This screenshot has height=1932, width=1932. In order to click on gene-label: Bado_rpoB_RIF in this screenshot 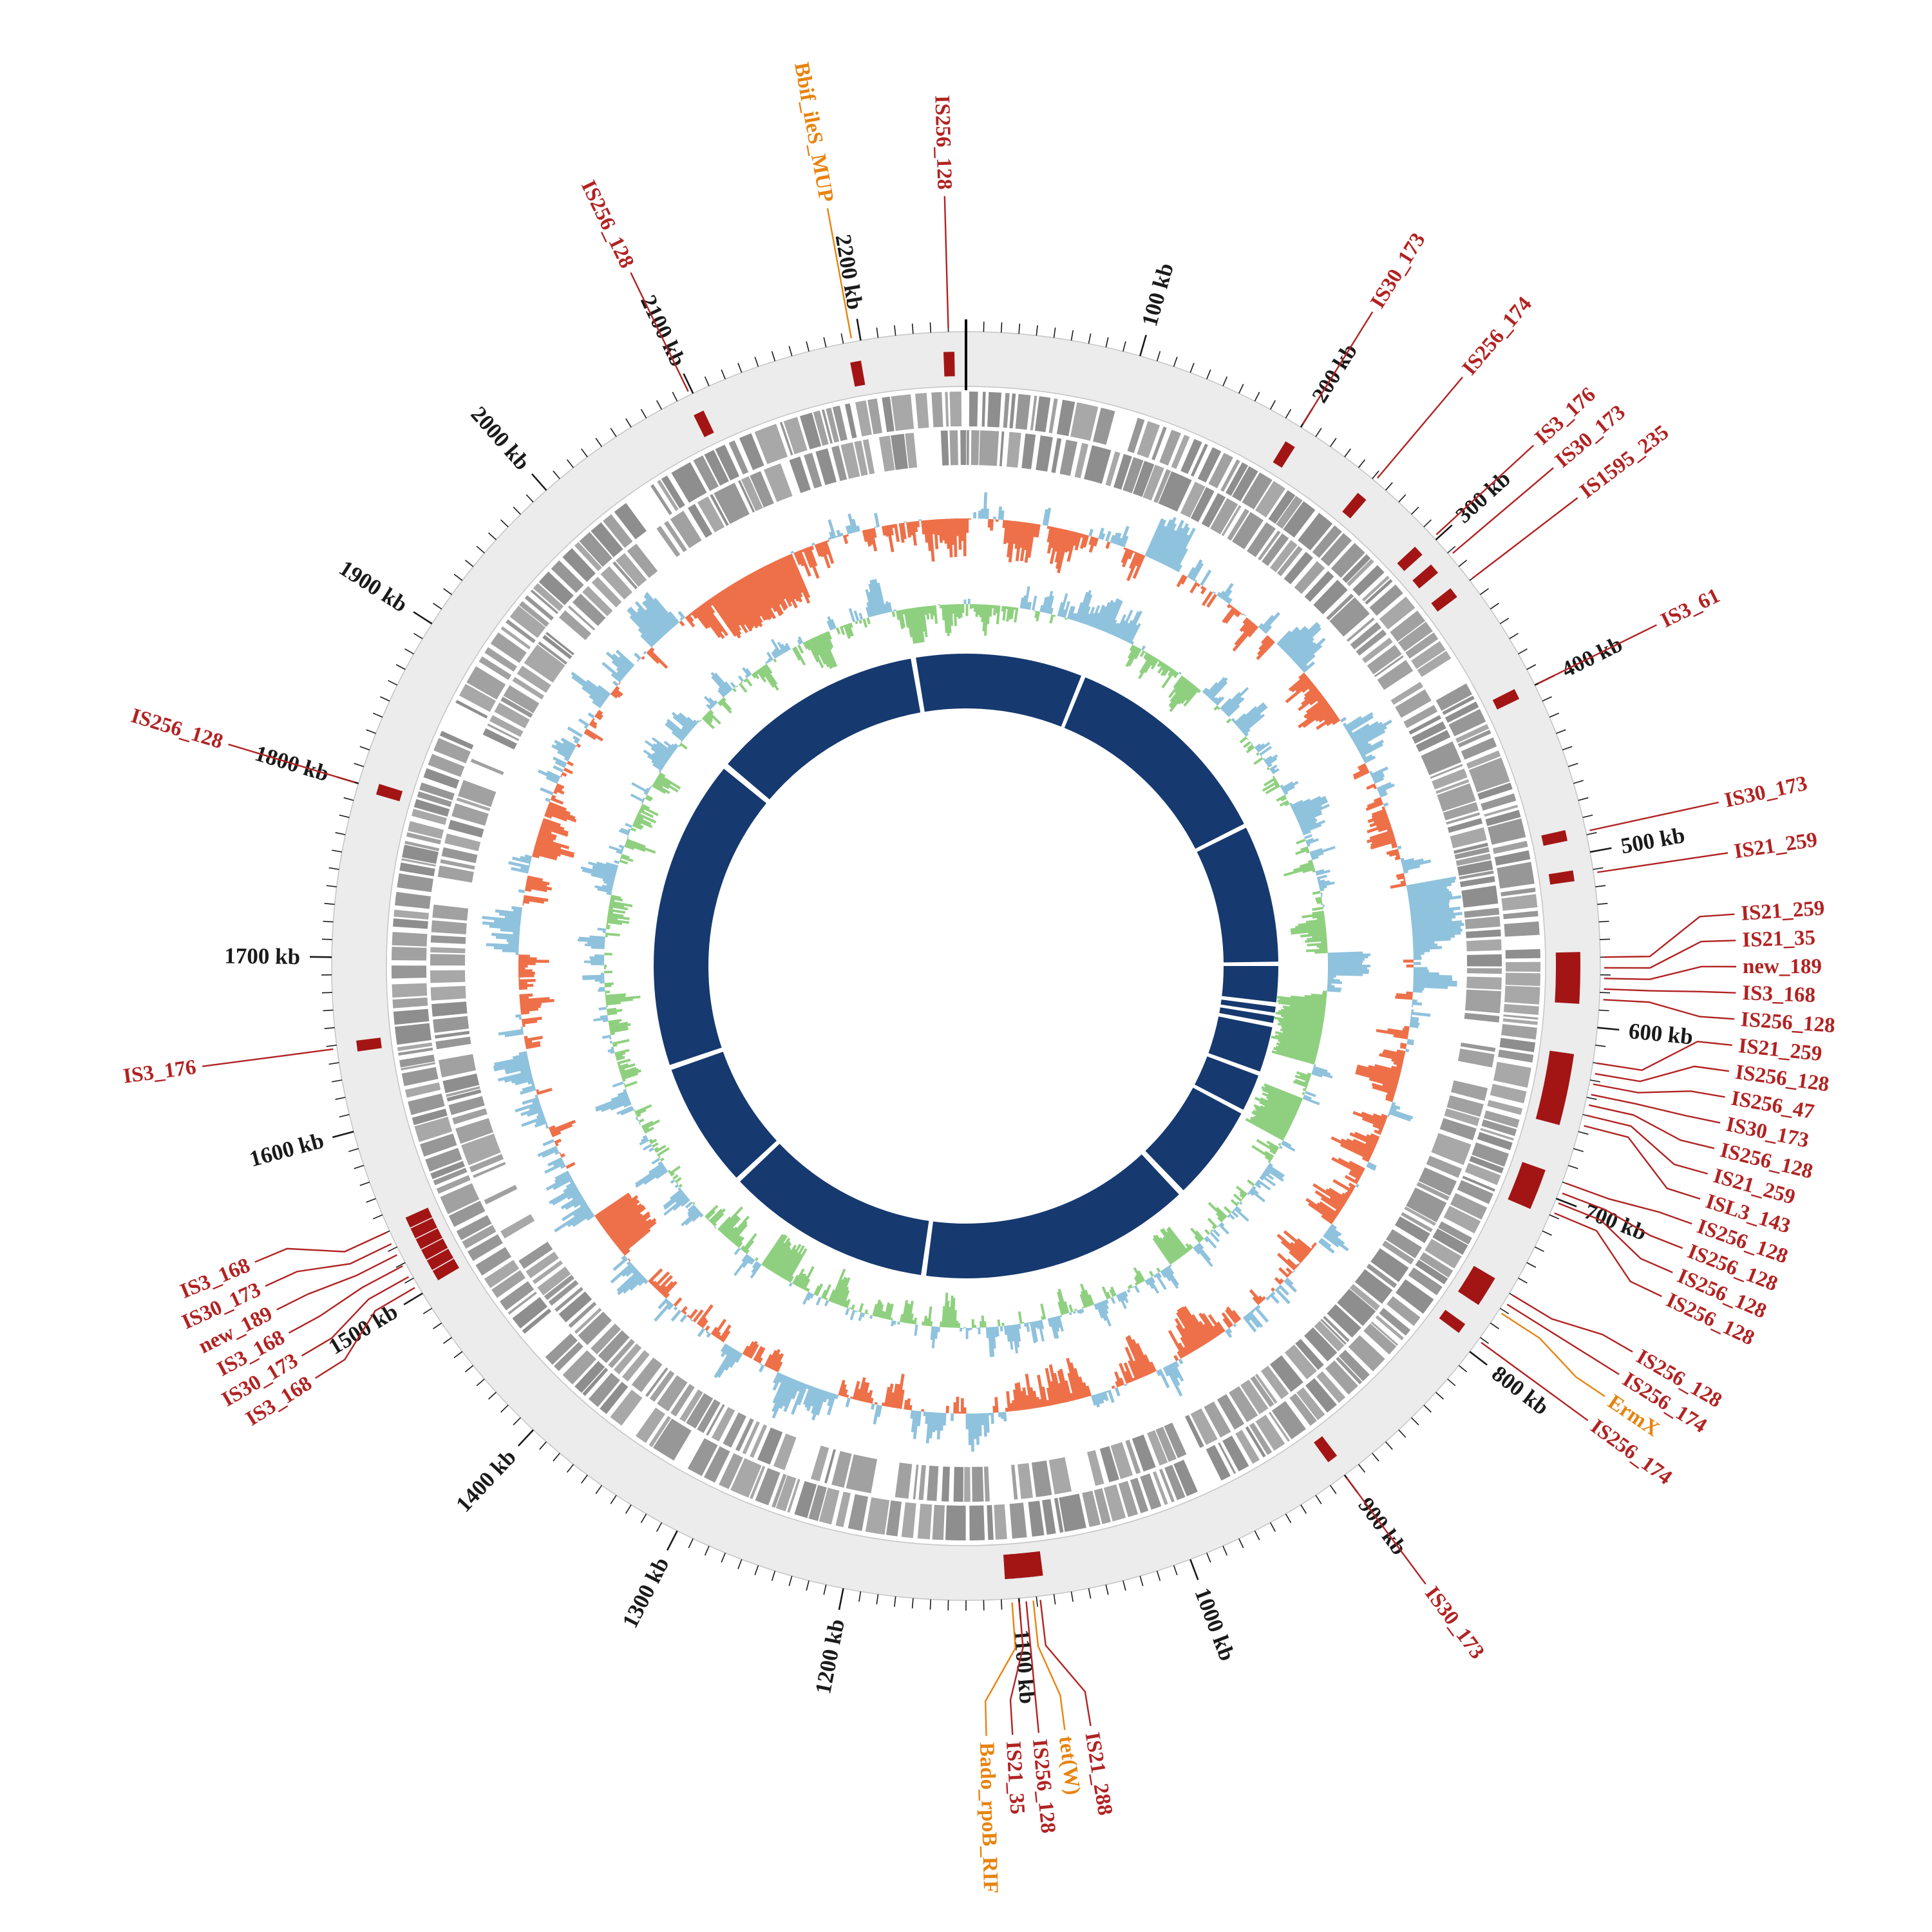, I will do `click(988, 1818)`.